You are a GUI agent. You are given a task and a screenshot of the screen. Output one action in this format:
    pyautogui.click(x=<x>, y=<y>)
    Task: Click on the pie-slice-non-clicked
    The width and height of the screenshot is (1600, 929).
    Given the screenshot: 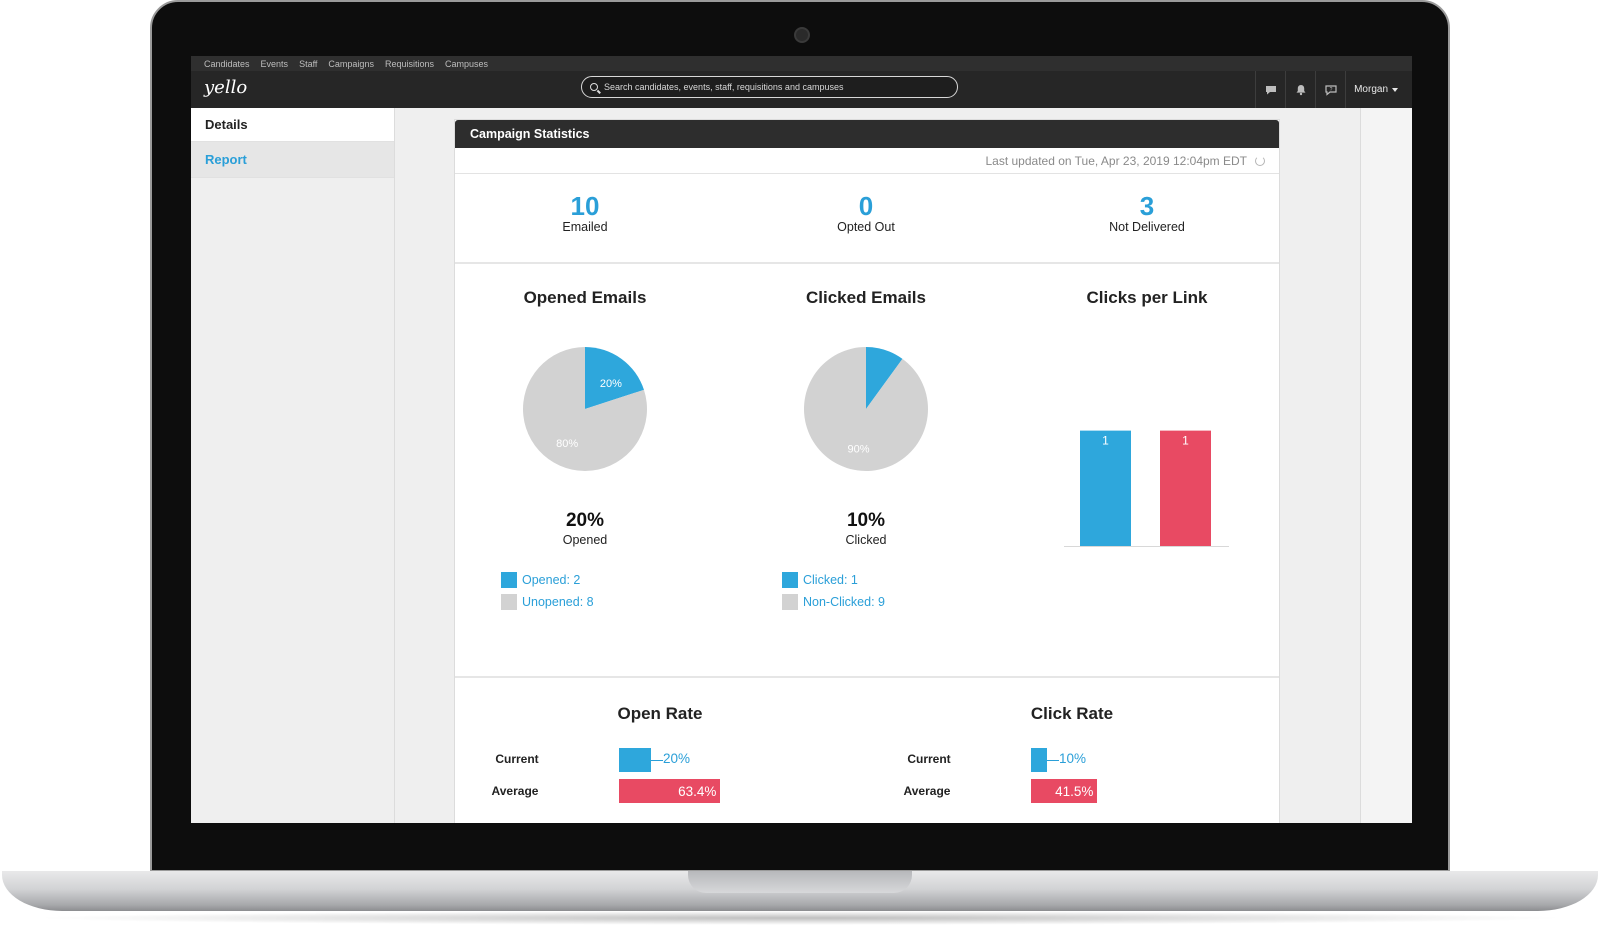 What is the action you would take?
    pyautogui.click(x=866, y=409)
    